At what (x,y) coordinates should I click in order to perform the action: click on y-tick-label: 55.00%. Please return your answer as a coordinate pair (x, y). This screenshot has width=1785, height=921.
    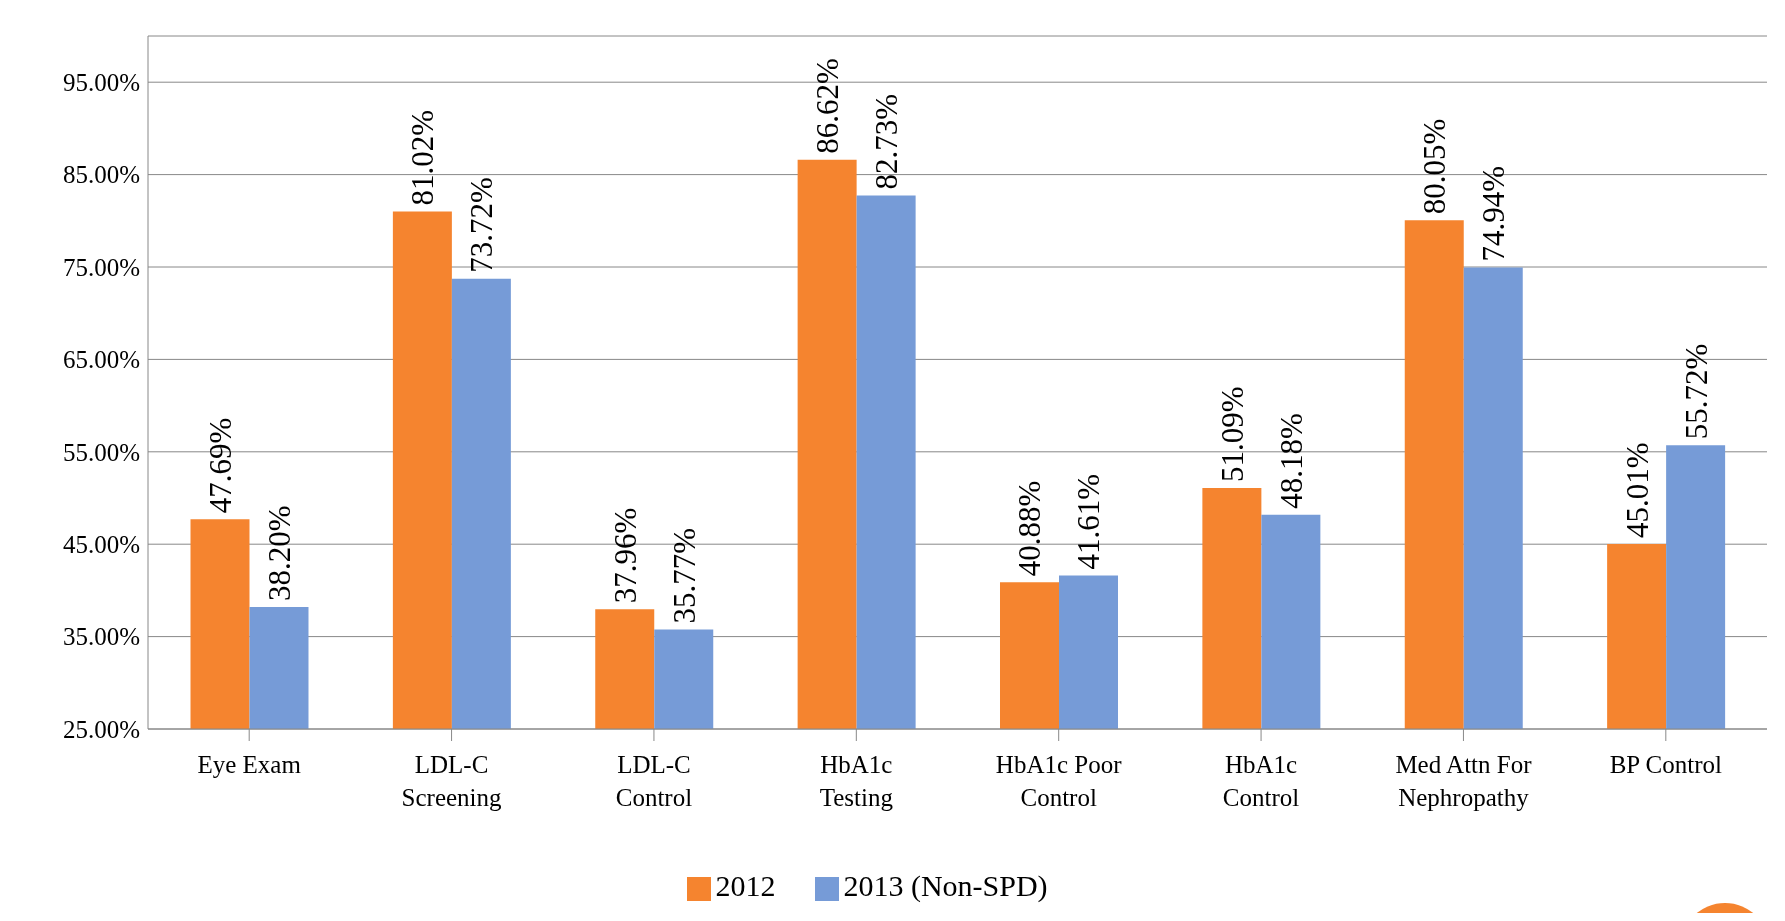
    Looking at the image, I should click on (101, 452).